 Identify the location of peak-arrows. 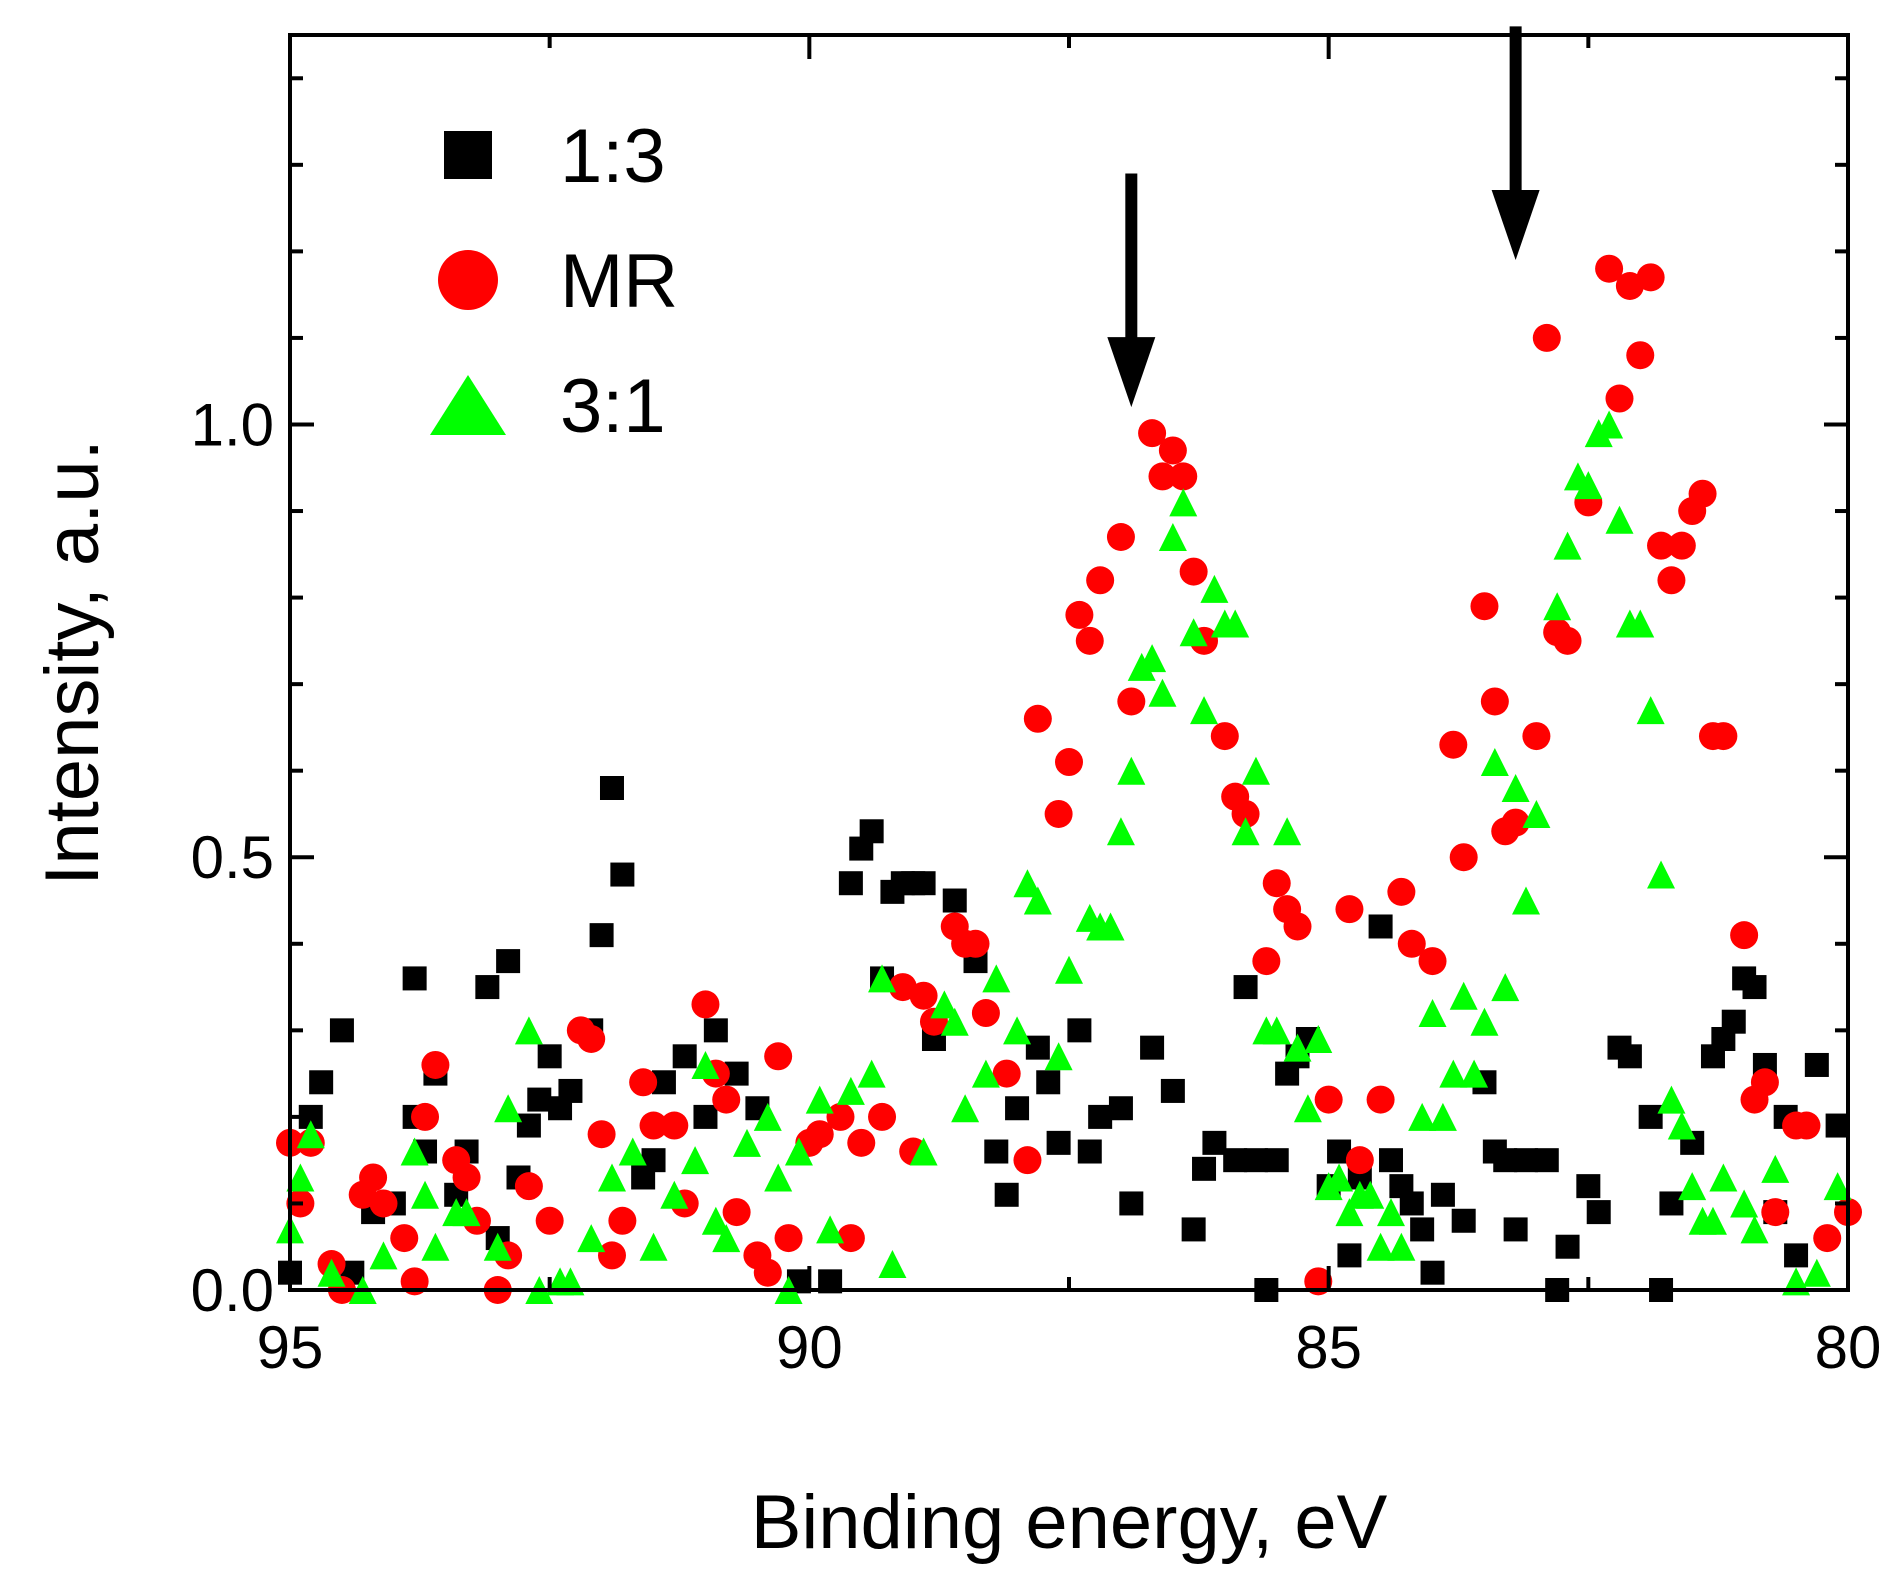
(1323, 217).